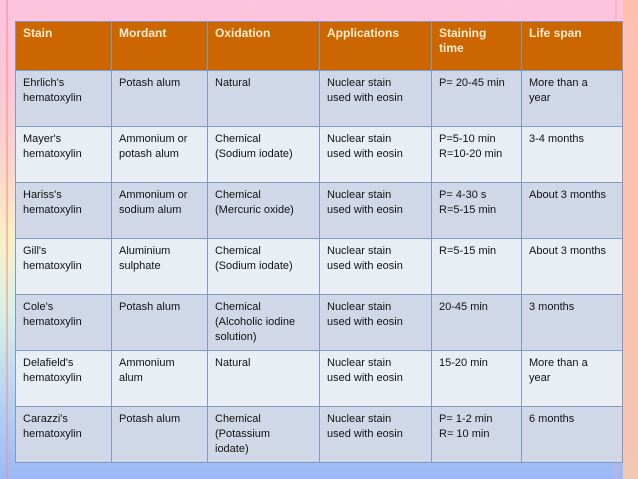  What do you see at coordinates (263, 46) in the screenshot?
I see `header-oxidation: Oxidation` at bounding box center [263, 46].